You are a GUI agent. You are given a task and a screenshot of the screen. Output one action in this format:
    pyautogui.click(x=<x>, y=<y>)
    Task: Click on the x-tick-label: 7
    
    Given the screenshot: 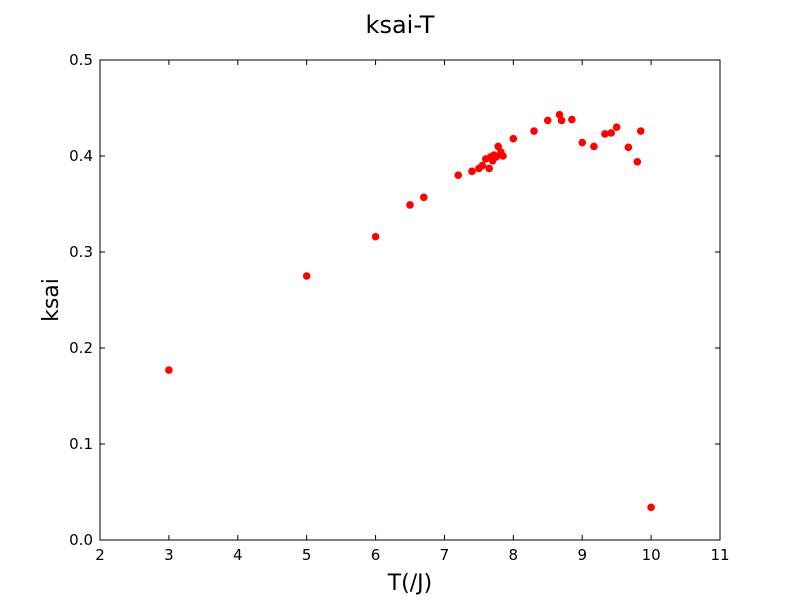 What is the action you would take?
    pyautogui.click(x=445, y=555)
    